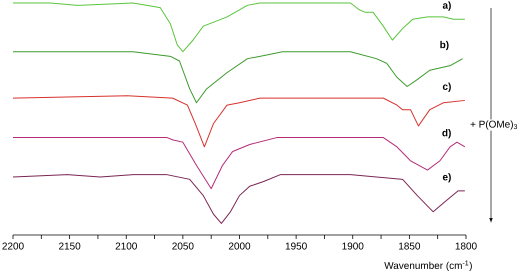  What do you see at coordinates (126, 246) in the screenshot?
I see `x-tick-label: 2100` at bounding box center [126, 246].